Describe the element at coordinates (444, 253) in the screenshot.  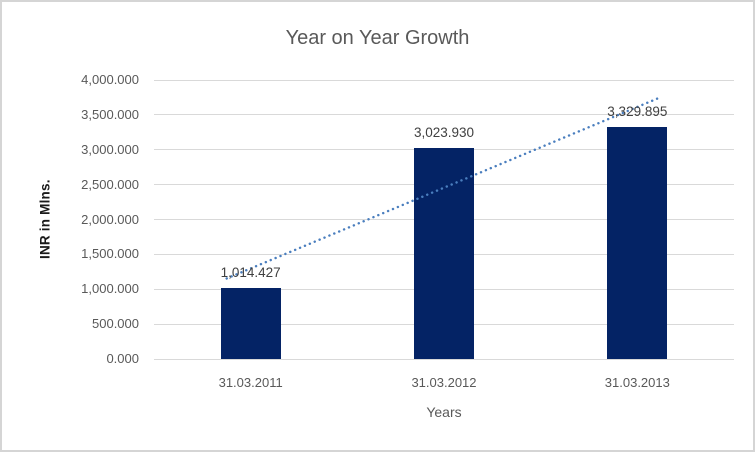
I see `bar-31.03.2012` at that location.